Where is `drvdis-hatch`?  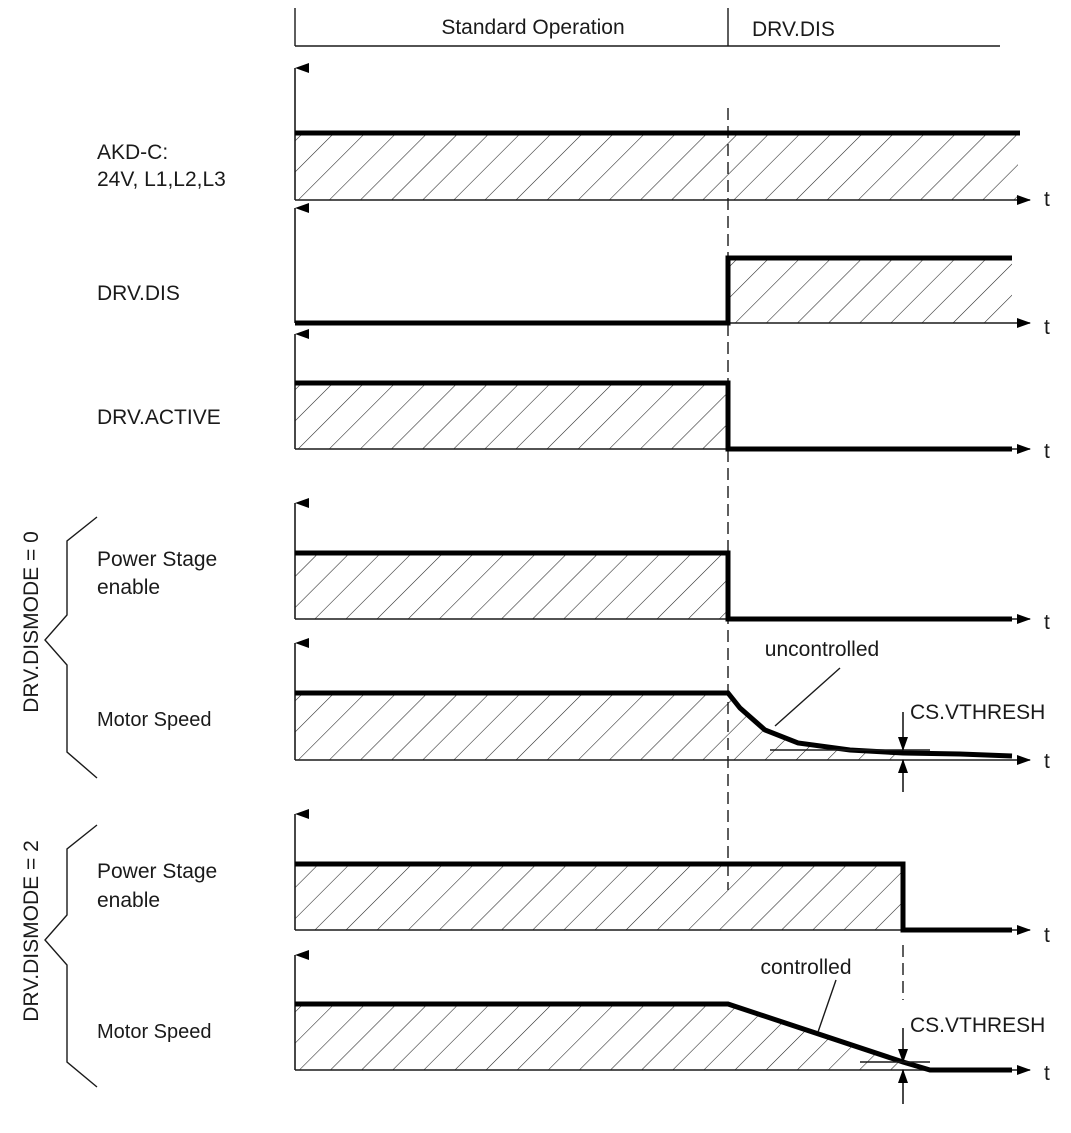 drvdis-hatch is located at coordinates (870, 290).